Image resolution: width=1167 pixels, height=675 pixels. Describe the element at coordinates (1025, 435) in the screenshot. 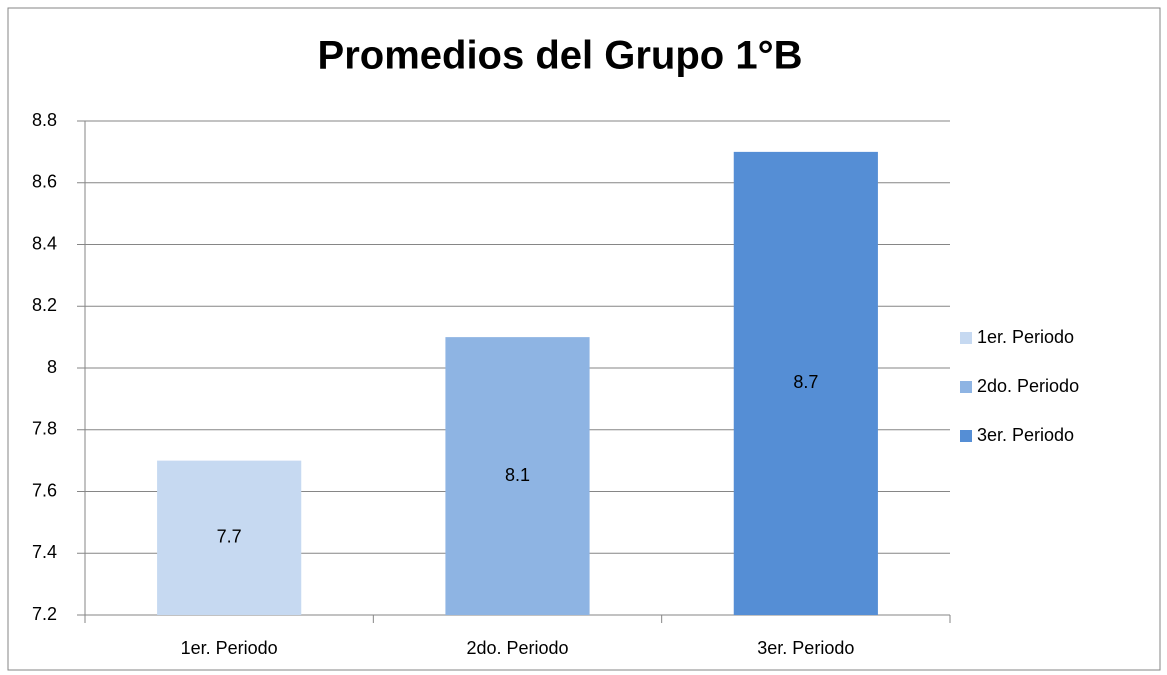

I see `legend-label: 3er. Periodo` at that location.